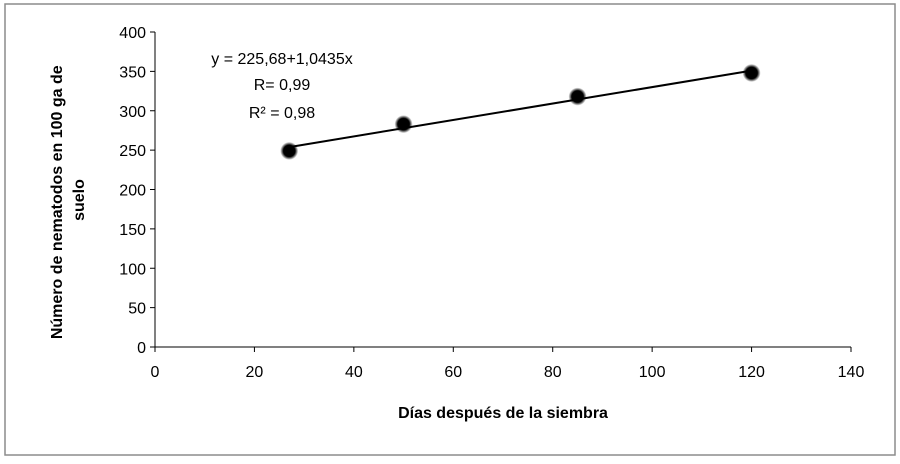 Image resolution: width=900 pixels, height=464 pixels. I want to click on y-tick-label: 150, so click(132, 230).